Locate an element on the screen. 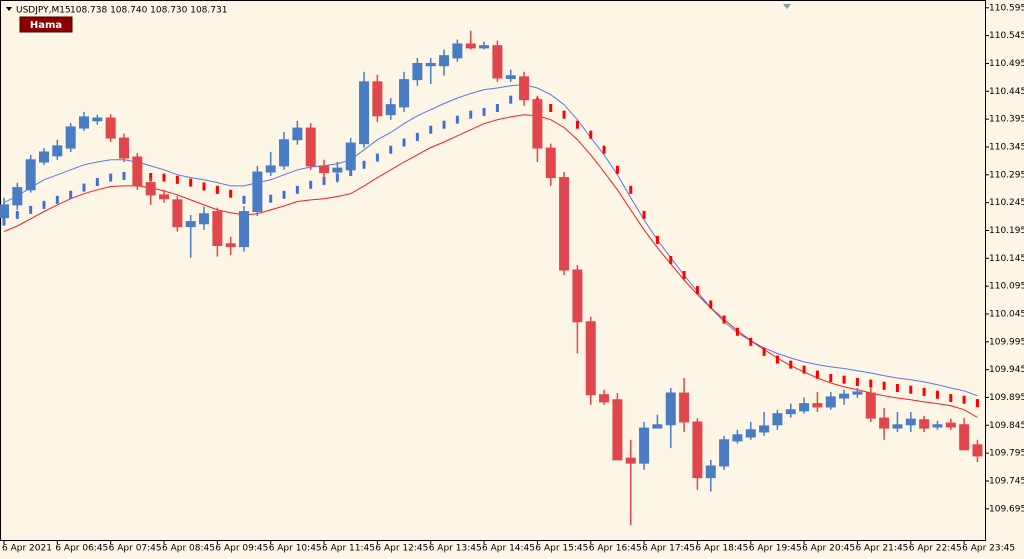 The image size is (1024, 559). x-tick-label: 6 Apr 23:45 is located at coordinates (988, 549).